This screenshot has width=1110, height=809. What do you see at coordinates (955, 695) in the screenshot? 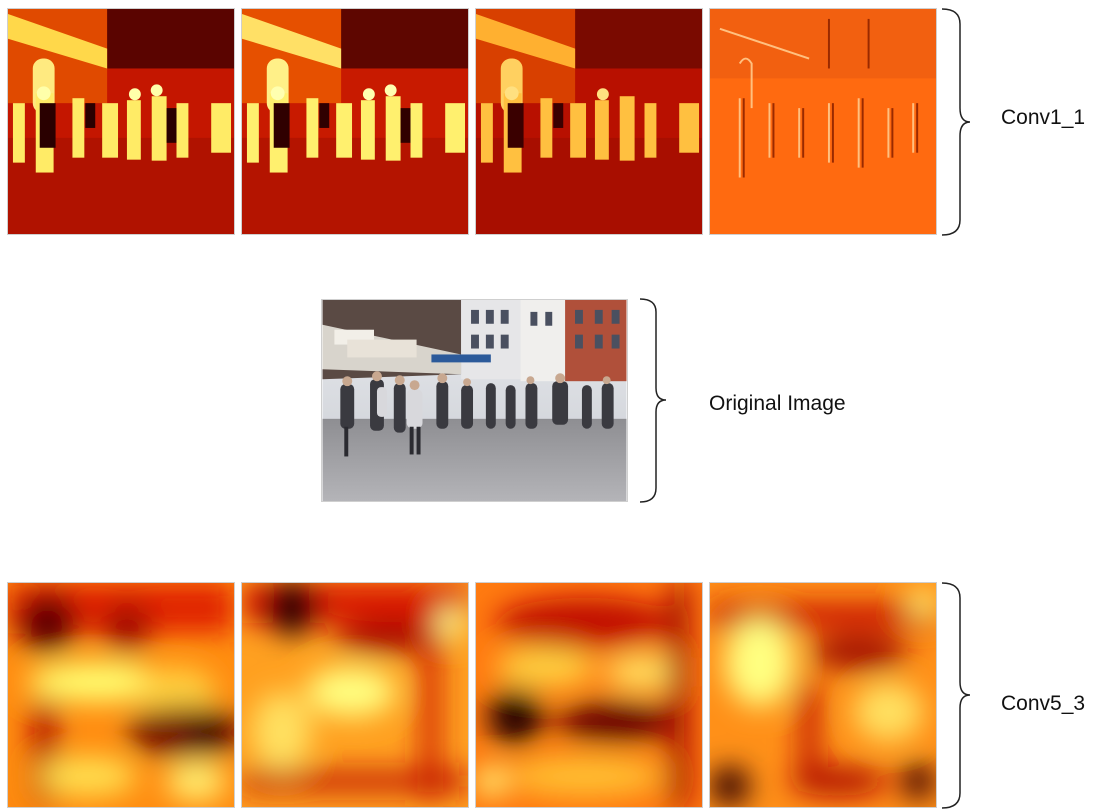
I see `conv5-brace` at bounding box center [955, 695].